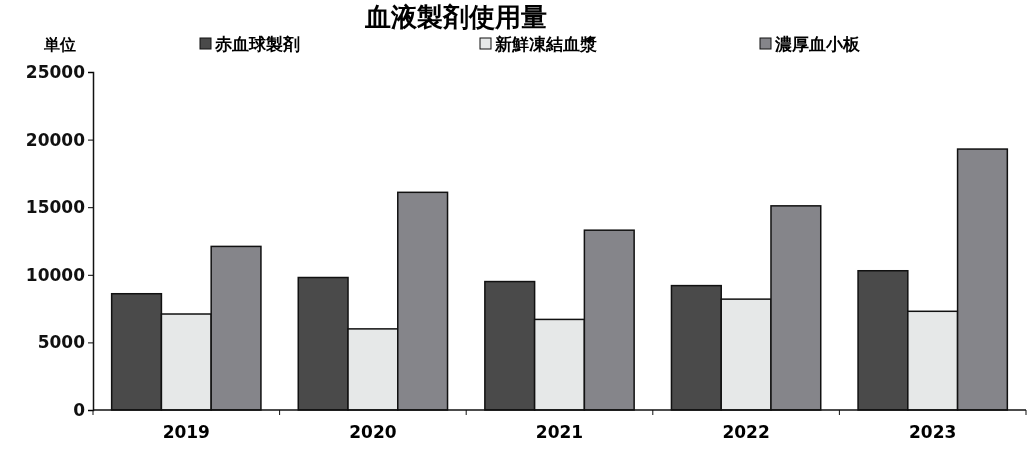 This screenshot has height=450, width=1032. What do you see at coordinates (455, 17) in the screenshot?
I see `chart-title: 血液製剤使用量` at bounding box center [455, 17].